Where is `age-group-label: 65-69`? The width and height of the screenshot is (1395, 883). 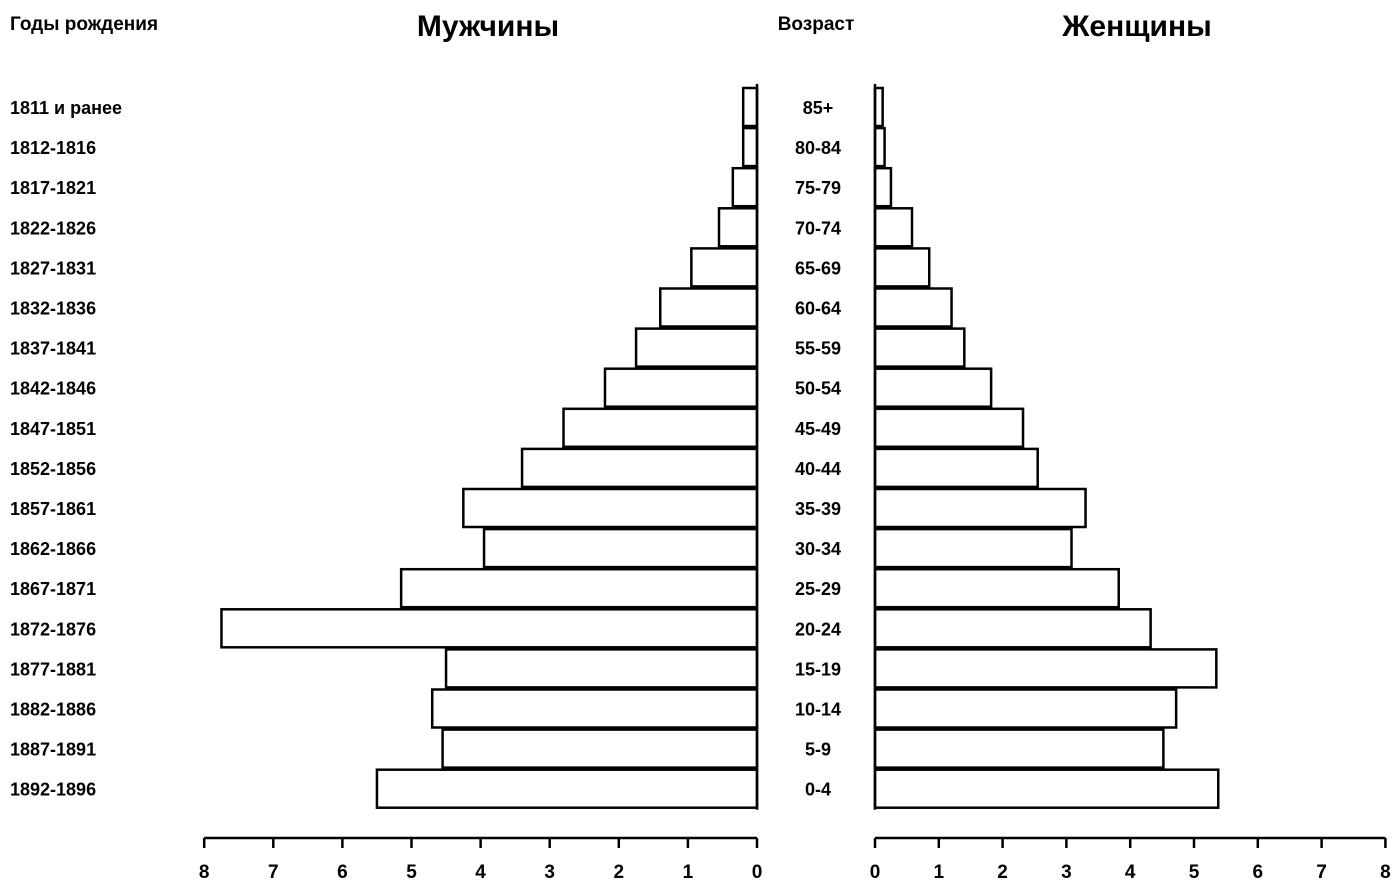 age-group-label: 65-69 is located at coordinates (818, 268).